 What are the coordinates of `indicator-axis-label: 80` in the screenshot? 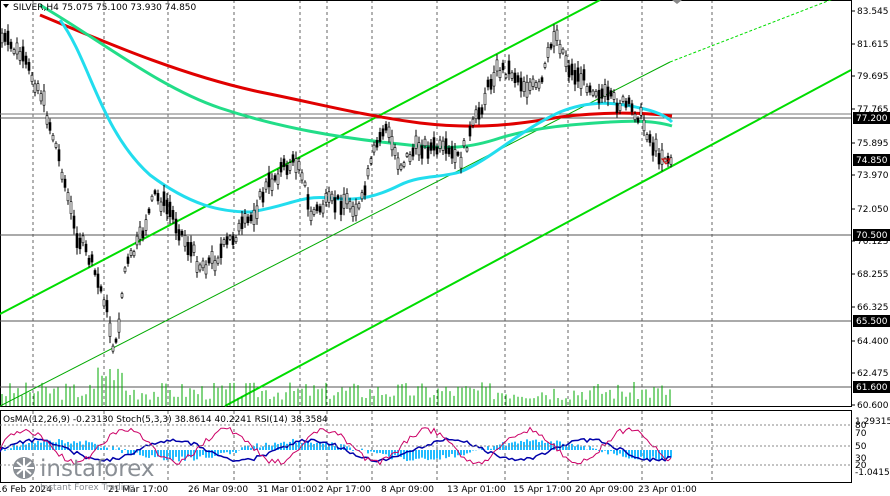 It's located at (861, 426).